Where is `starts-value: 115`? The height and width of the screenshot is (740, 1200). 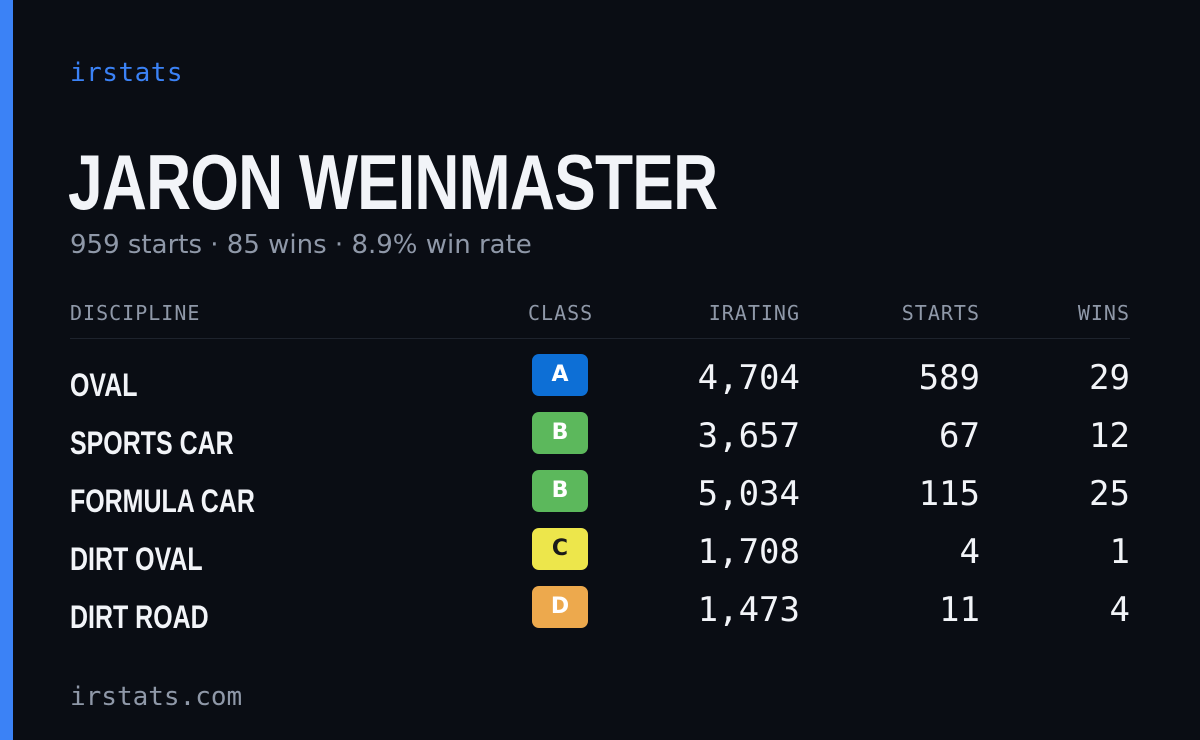
starts-value: 115 is located at coordinates (949, 494).